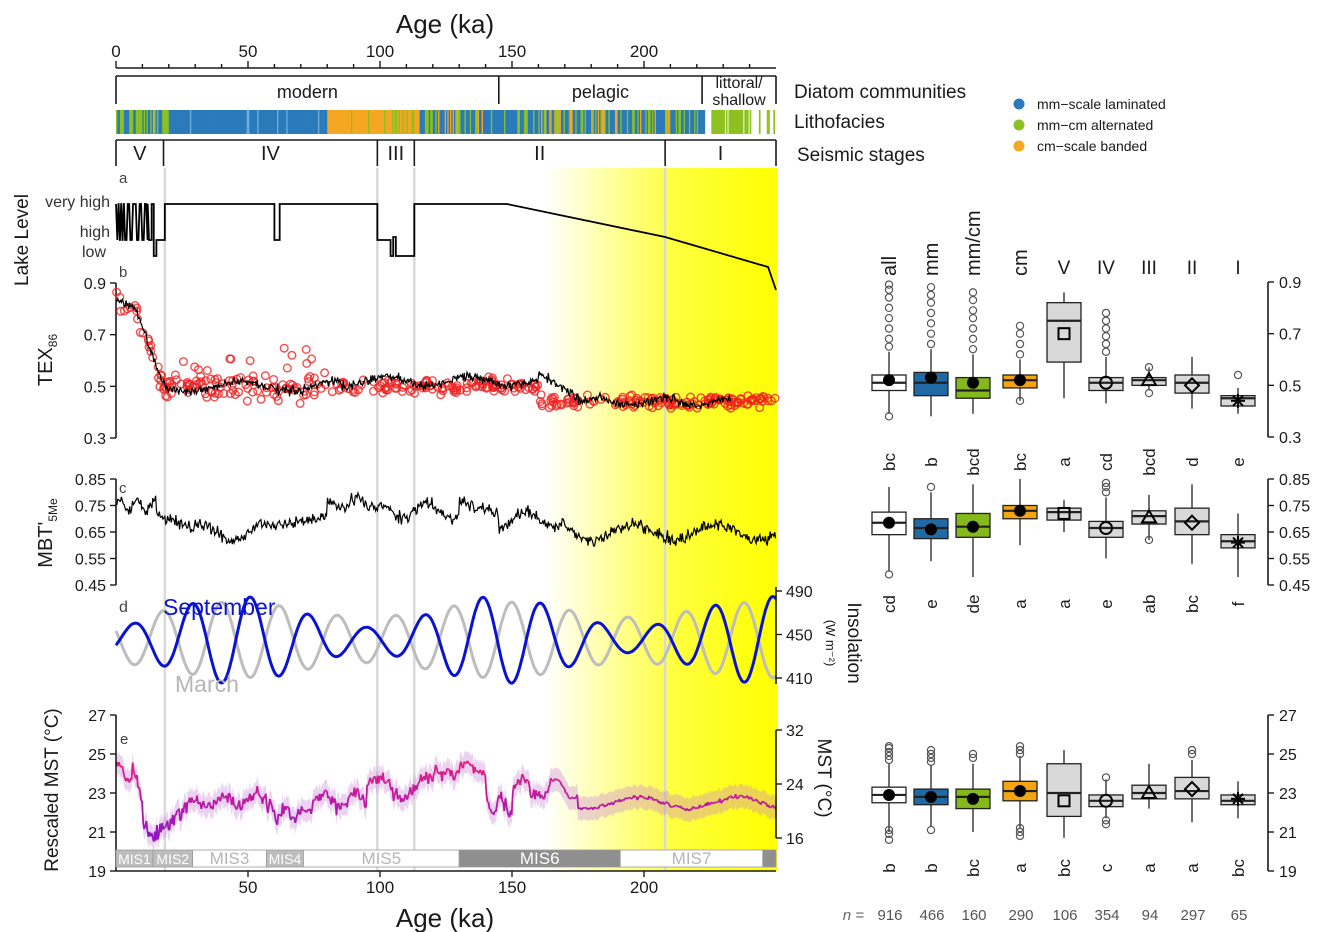 Image resolution: width=1317 pixels, height=932 pixels. I want to click on mbt-tick-label: 0.45, so click(90, 586).